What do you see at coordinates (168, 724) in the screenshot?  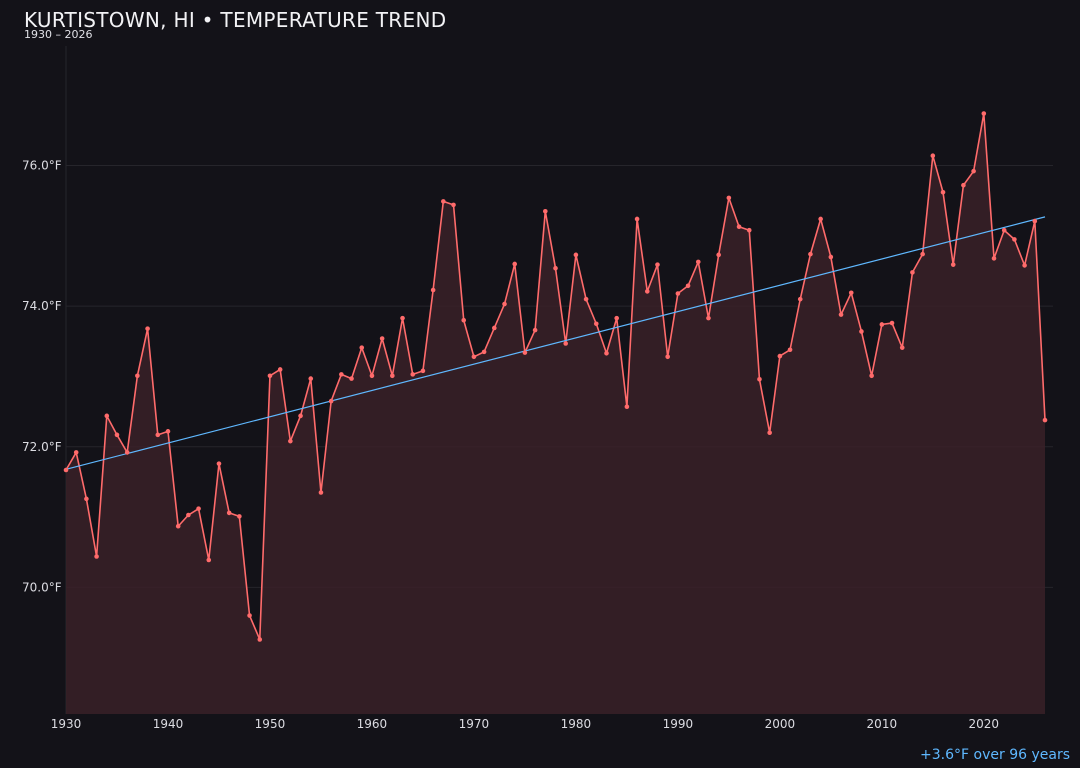 I see `x-tick-label: 1940` at bounding box center [168, 724].